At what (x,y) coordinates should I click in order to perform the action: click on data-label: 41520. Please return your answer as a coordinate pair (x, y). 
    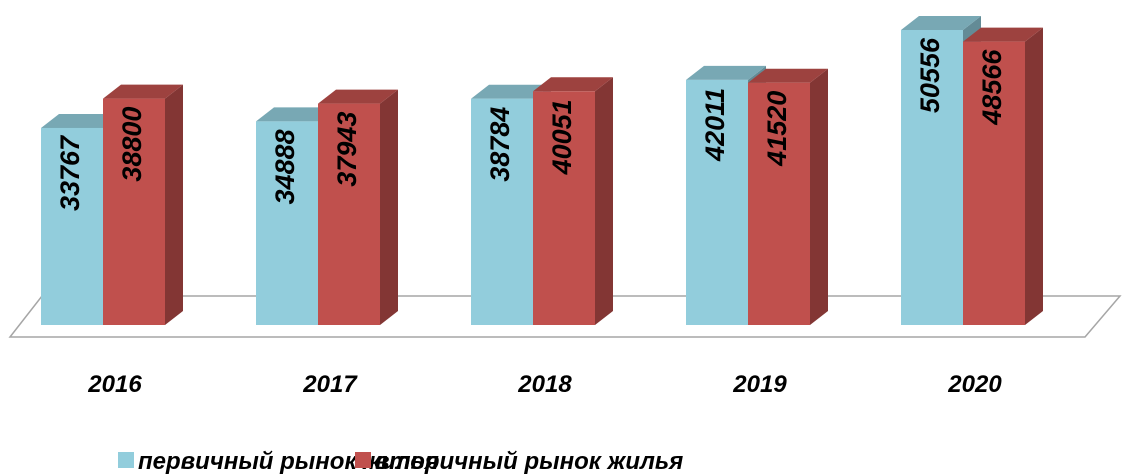
    Looking at the image, I should click on (777, 129).